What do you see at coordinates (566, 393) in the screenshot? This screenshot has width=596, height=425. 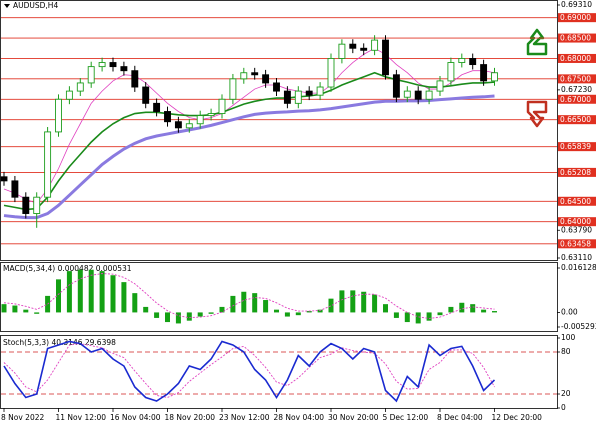 I see `y-tick-label: 20` at bounding box center [566, 393].